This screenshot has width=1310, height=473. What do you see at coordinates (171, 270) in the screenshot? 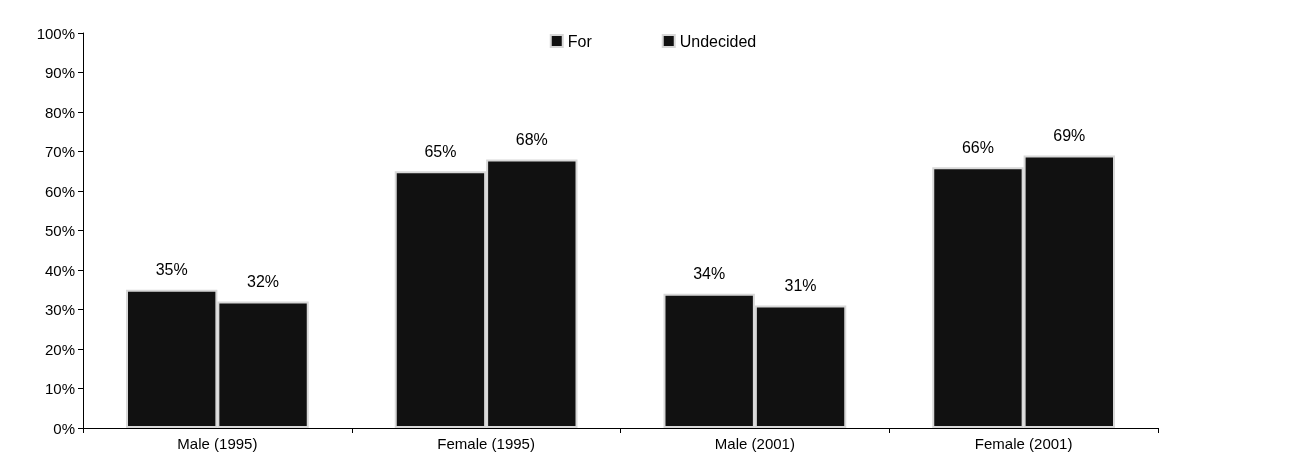
I see `data-label: 35%` at bounding box center [171, 270].